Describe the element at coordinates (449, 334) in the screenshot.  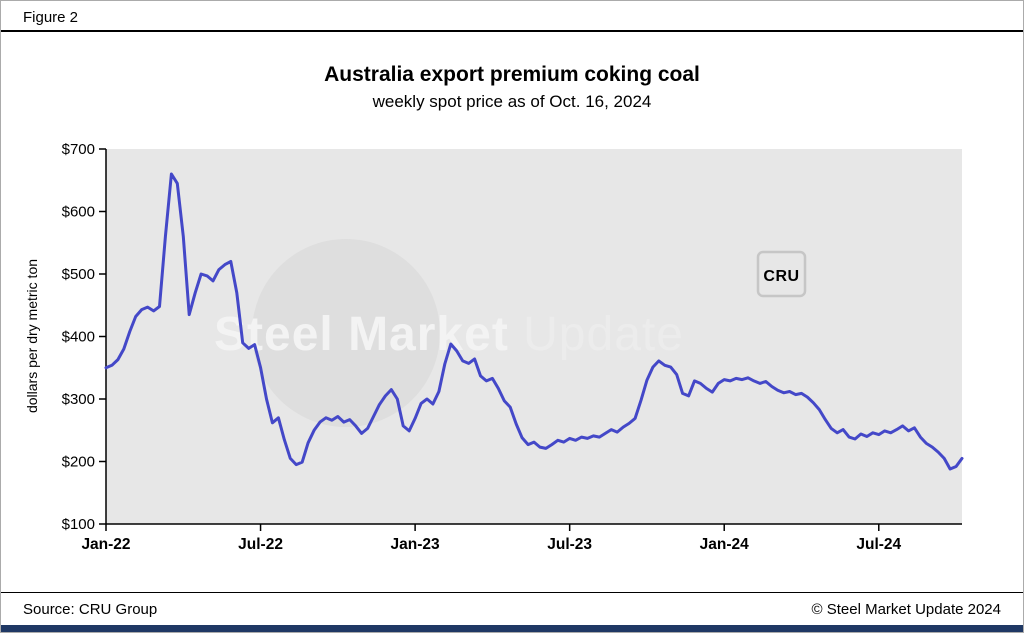
I see `watermark-wordmark: Steel Market Update` at that location.